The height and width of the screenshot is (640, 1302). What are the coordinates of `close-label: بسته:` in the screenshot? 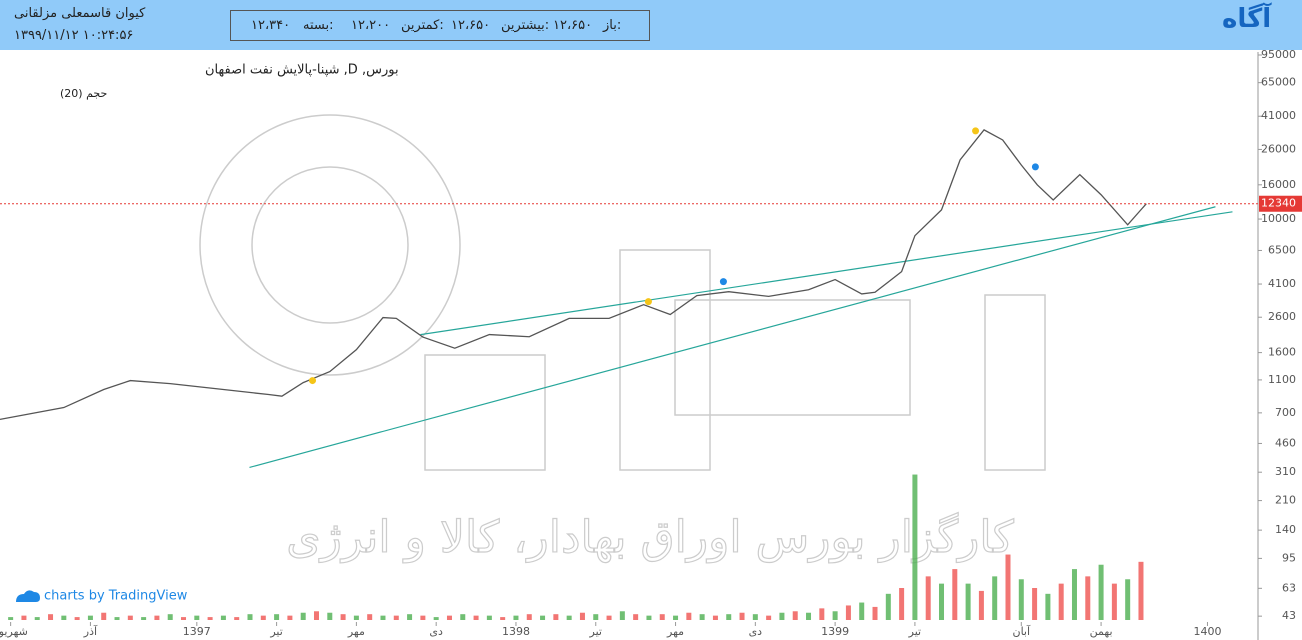 It's located at (318, 25).